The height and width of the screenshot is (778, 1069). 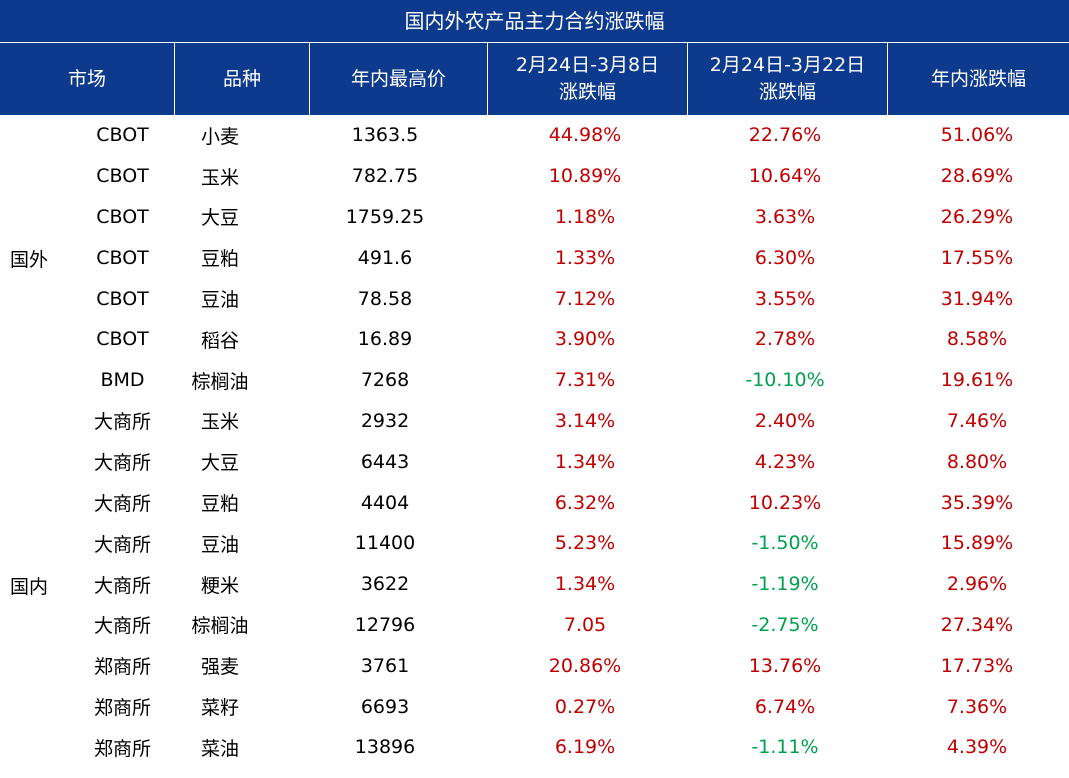 What do you see at coordinates (785, 216) in the screenshot?
I see `cell-change-period-2: 3.63%` at bounding box center [785, 216].